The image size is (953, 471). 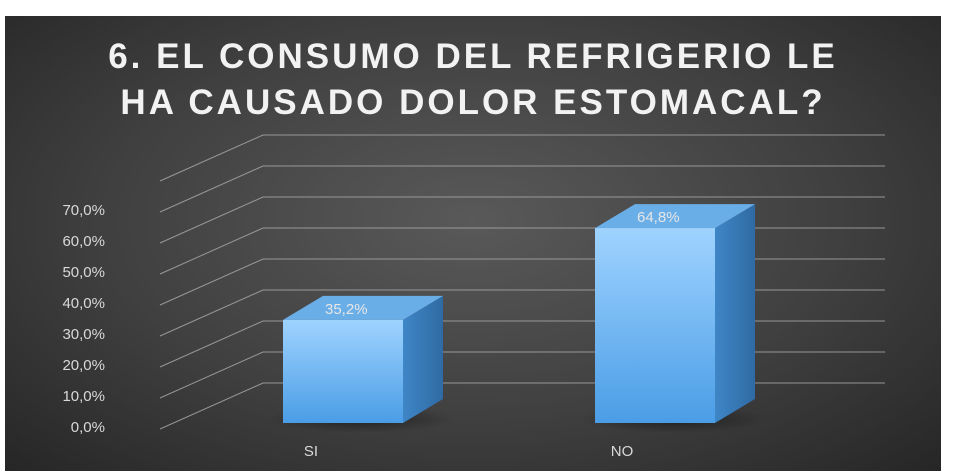 I want to click on data-label: 35,2%, so click(x=346, y=309).